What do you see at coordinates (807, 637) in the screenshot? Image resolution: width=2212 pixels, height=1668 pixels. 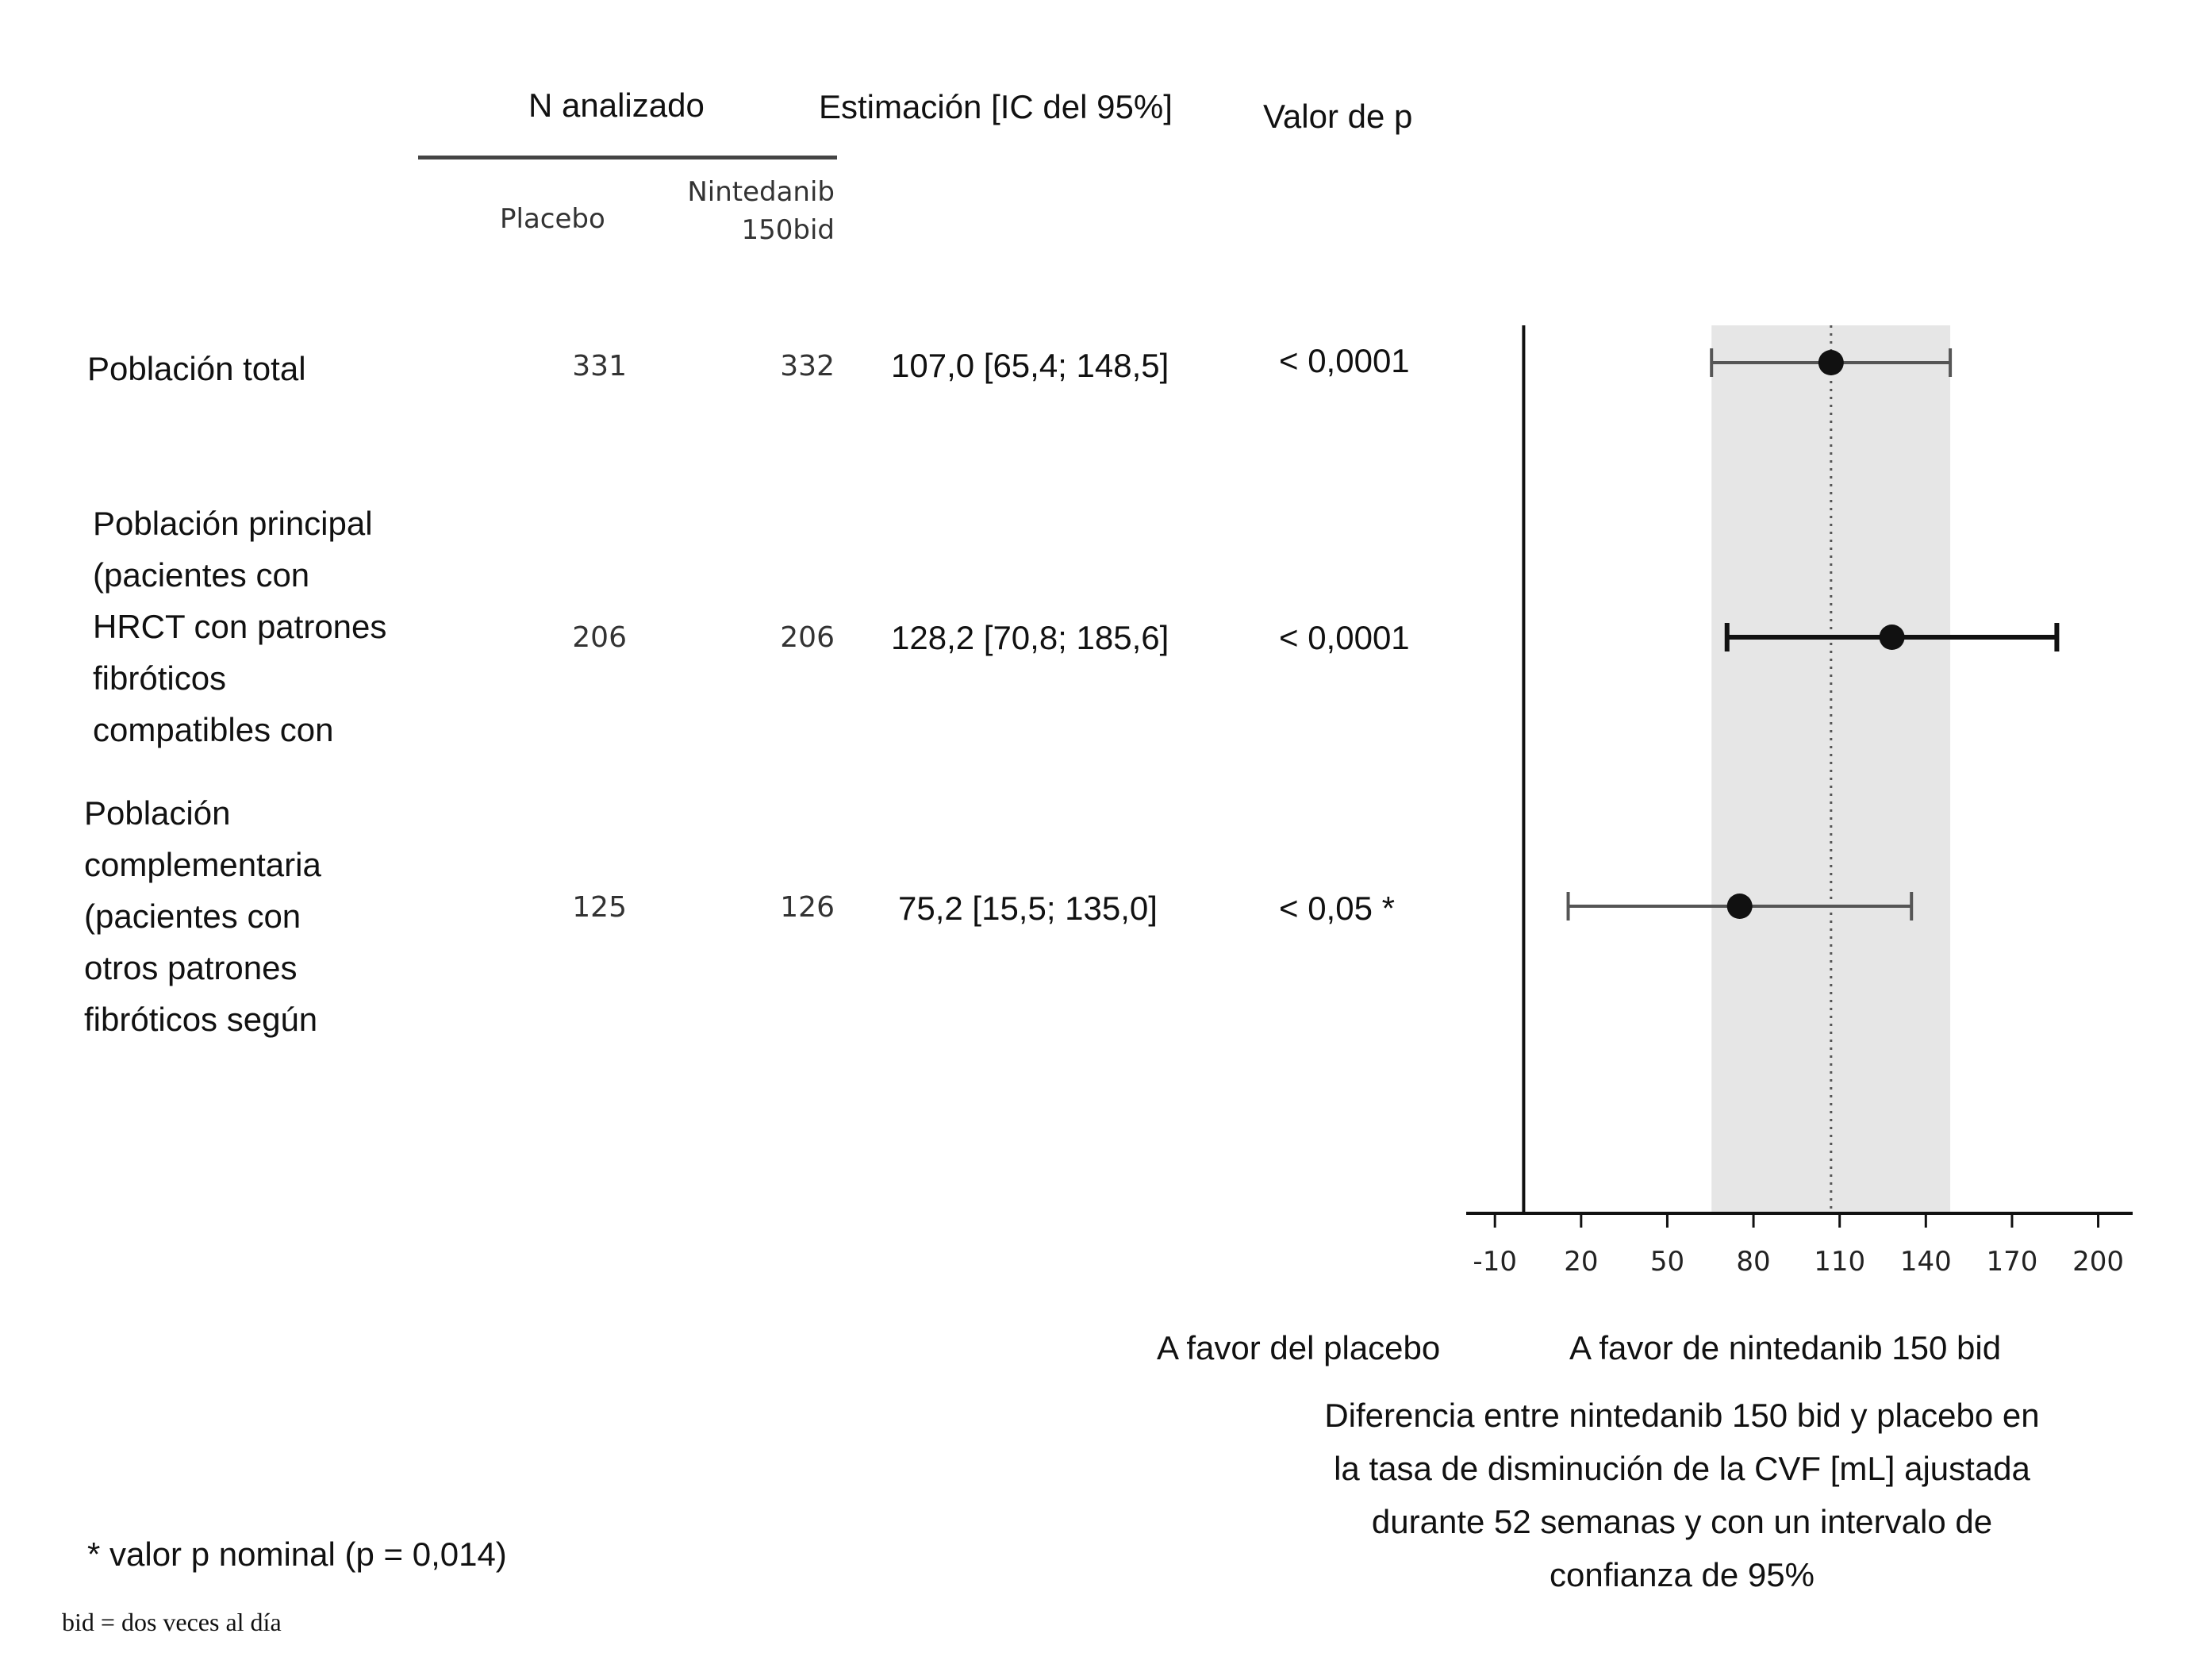 I see `row-n-nintedanib: 206` at bounding box center [807, 637].